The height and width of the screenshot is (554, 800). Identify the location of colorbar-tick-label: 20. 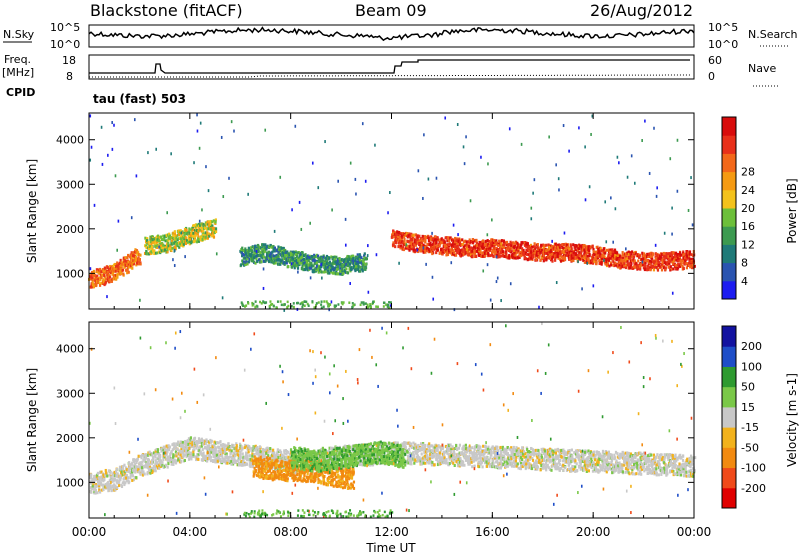
(748, 208).